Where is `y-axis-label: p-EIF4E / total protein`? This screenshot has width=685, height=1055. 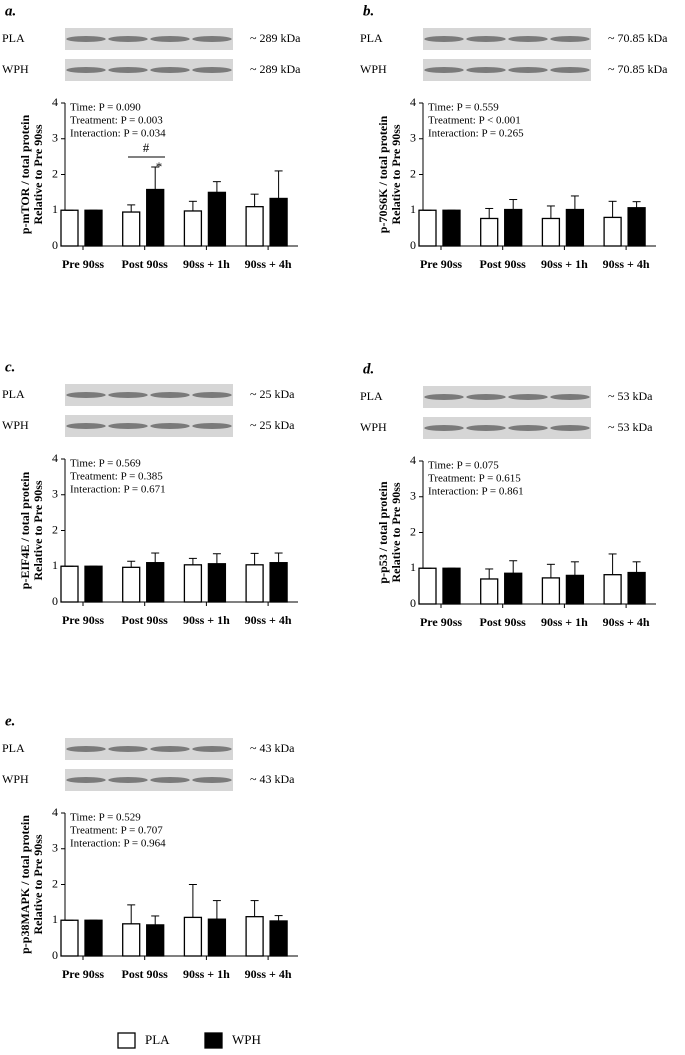 y-axis-label: p-EIF4E / total protein is located at coordinates (25, 530).